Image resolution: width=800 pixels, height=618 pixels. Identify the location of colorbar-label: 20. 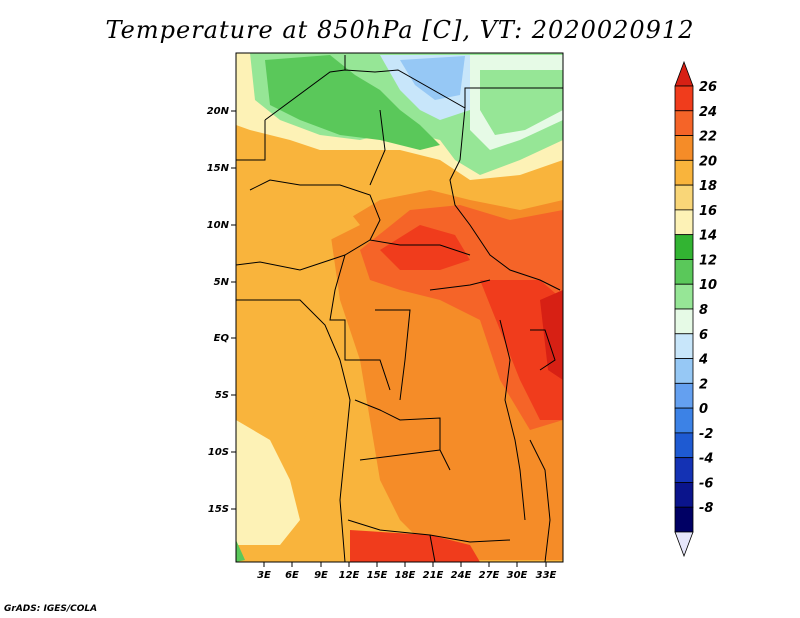
(708, 161).